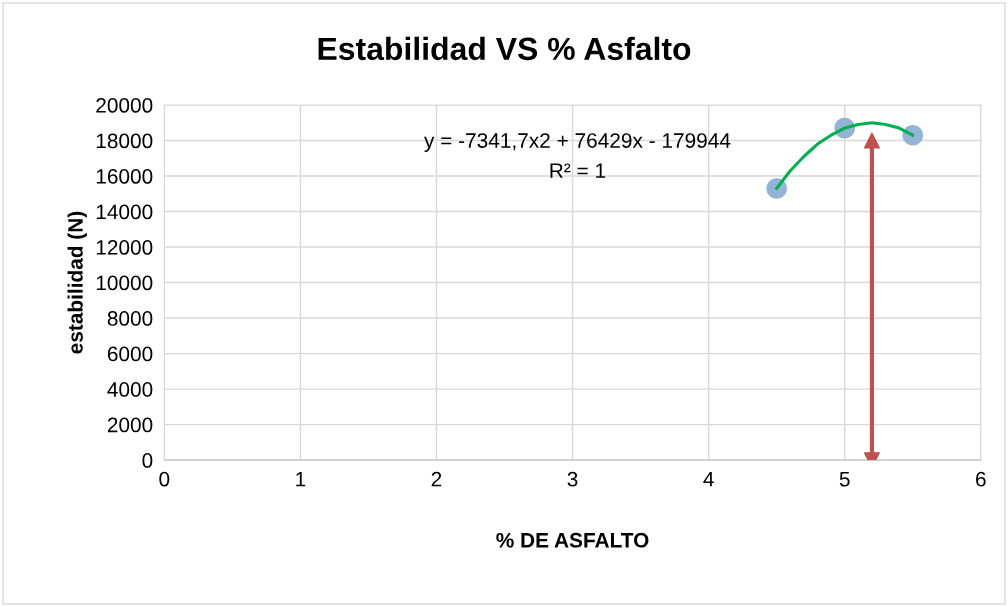  Describe the element at coordinates (708, 479) in the screenshot. I see `x-tick-label: 4` at that location.